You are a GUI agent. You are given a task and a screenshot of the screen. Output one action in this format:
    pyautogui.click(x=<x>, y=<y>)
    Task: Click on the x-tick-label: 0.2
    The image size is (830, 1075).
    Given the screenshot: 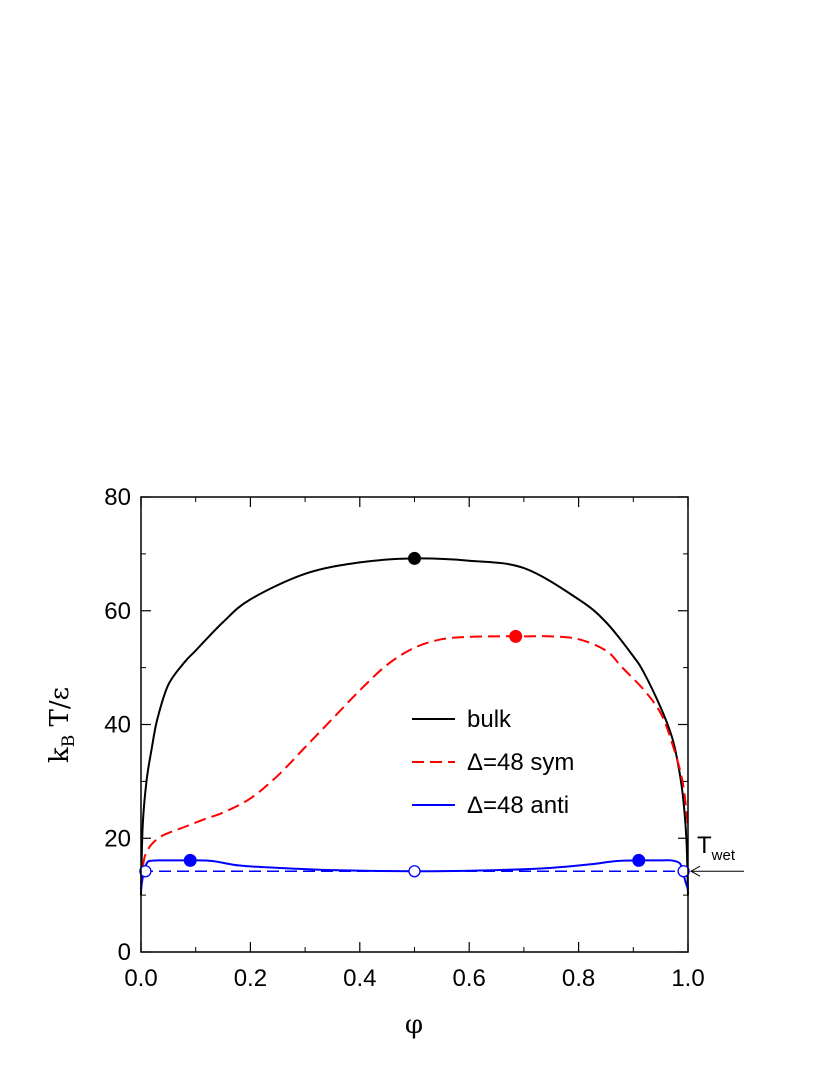 What is the action you would take?
    pyautogui.click(x=250, y=978)
    